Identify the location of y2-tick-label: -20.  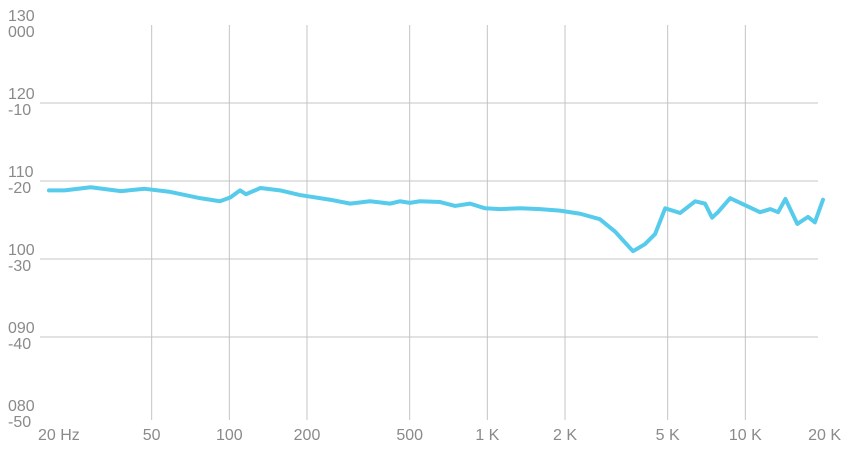
(19, 188).